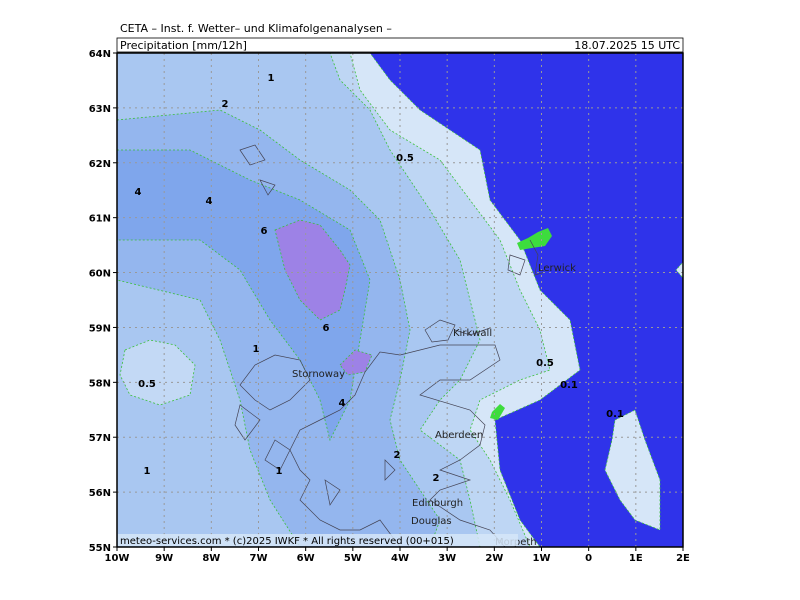 Image resolution: width=800 pixels, height=600 pixels. Describe the element at coordinates (100, 548) in the screenshot. I see `lat-label: 55N` at that location.